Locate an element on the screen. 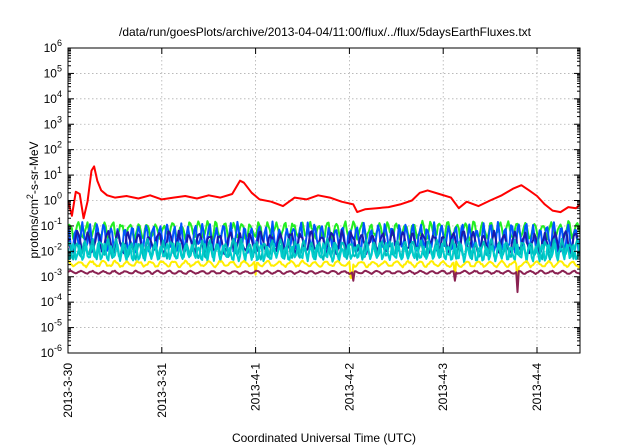  y-tick-label: 10⁻⁶ is located at coordinates (51, 351).